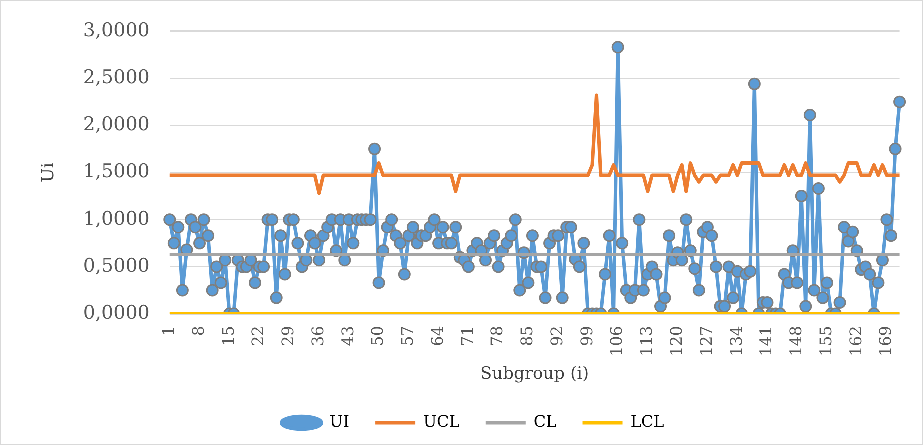 This screenshot has height=445, width=923. Describe the element at coordinates (796, 341) in the screenshot. I see `x-tick-label: 148` at that location.